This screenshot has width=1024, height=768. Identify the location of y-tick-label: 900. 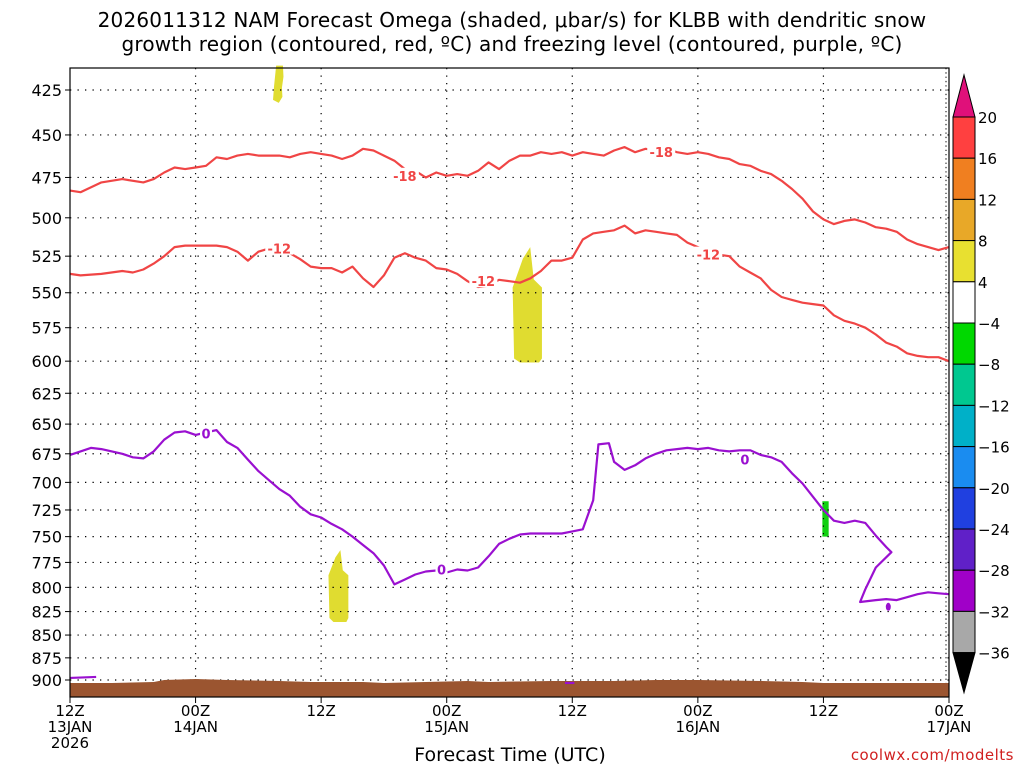
(46, 680).